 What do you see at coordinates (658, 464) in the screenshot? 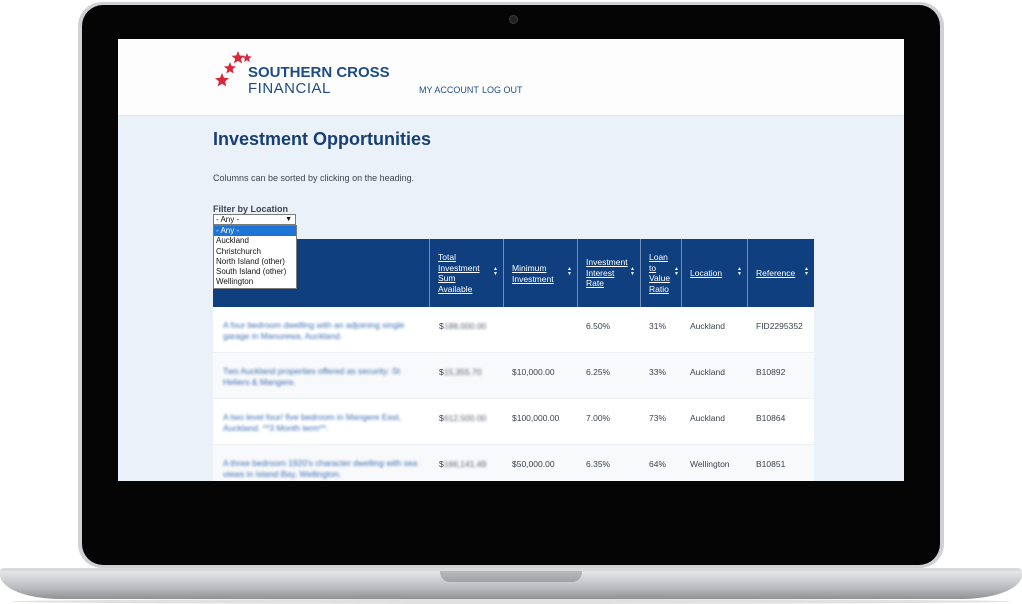
I see `row-lvr: 64%` at bounding box center [658, 464].